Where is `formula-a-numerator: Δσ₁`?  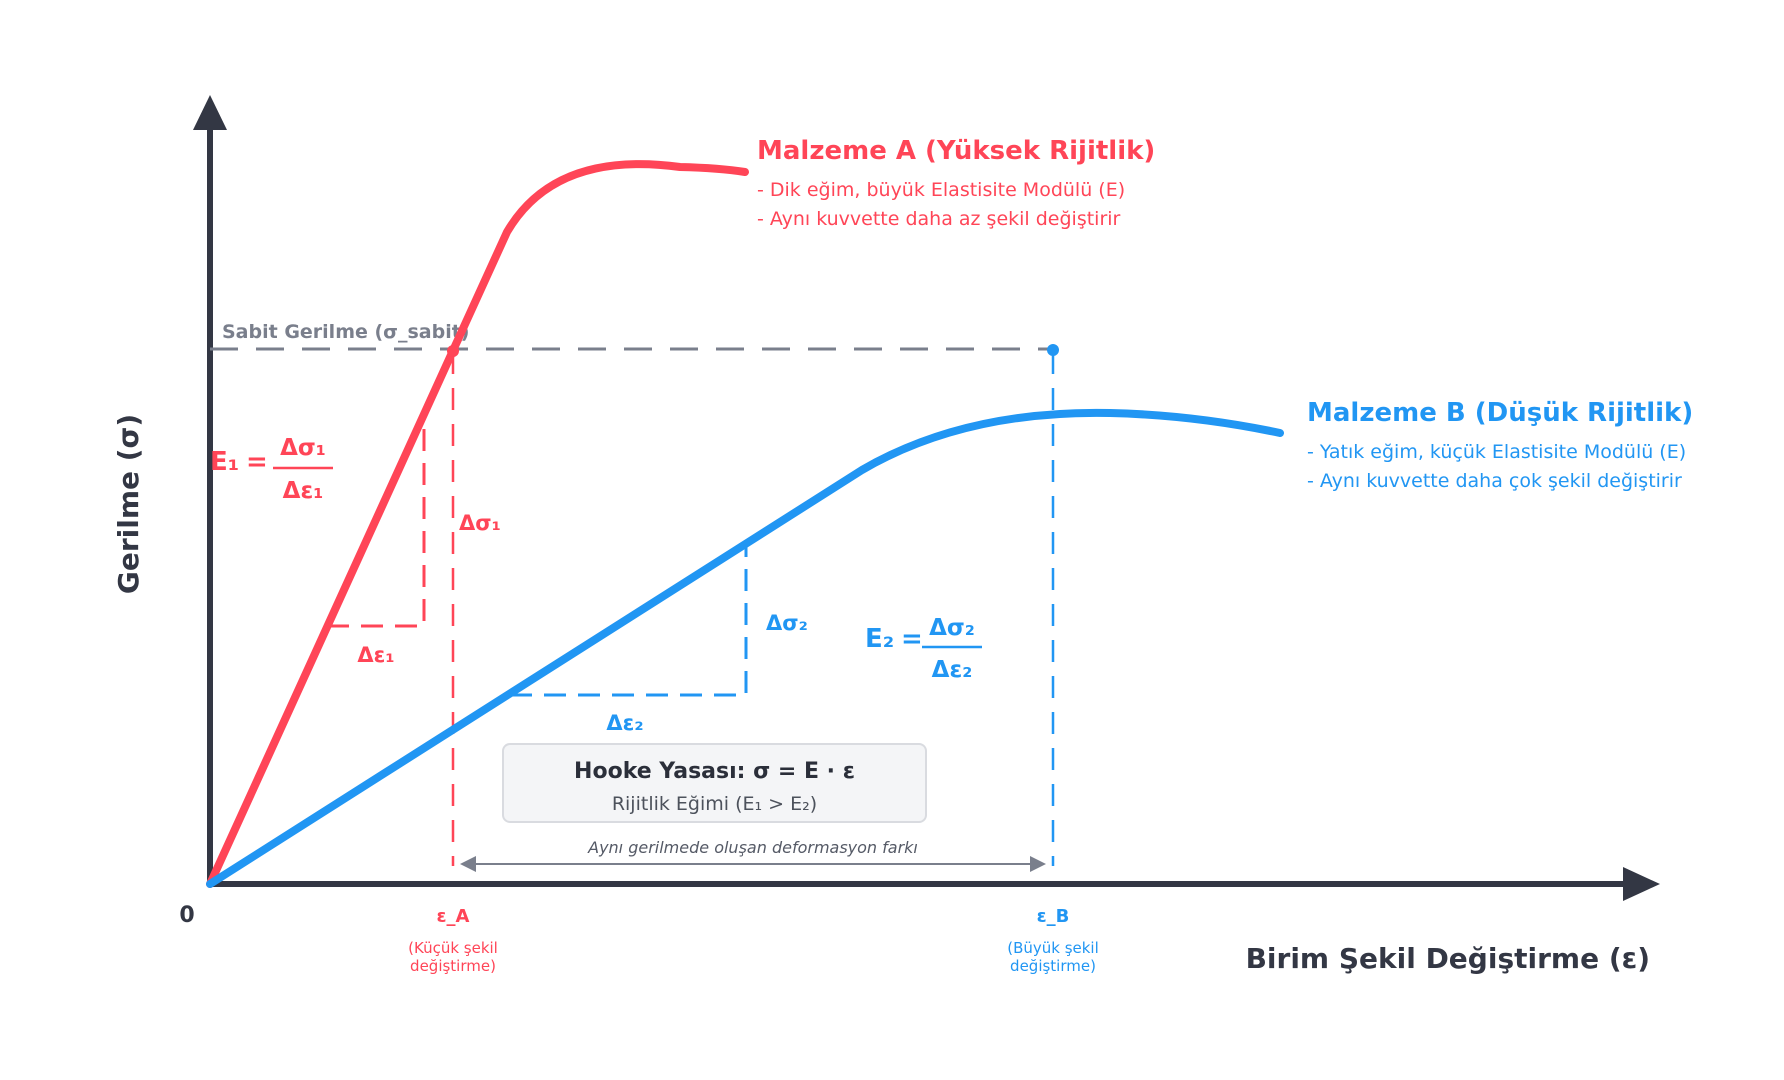
formula-a-numerator: Δσ₁ is located at coordinates (303, 448).